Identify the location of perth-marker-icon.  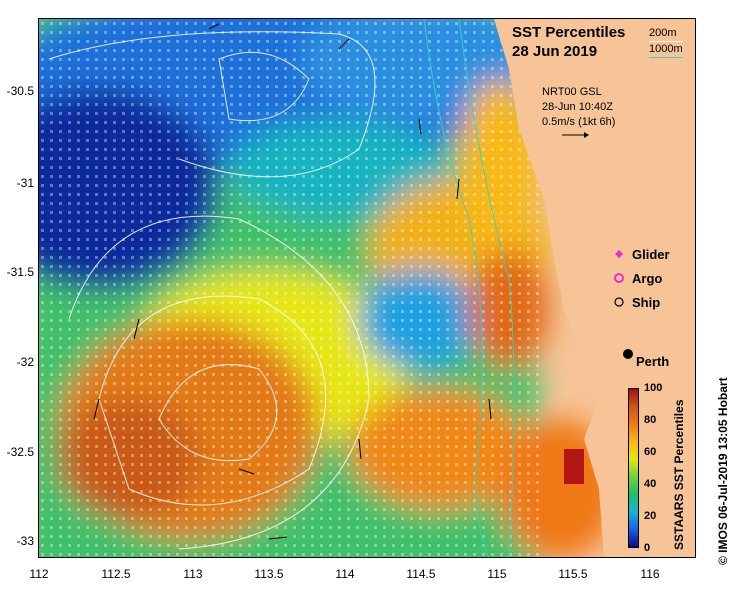
(628, 354).